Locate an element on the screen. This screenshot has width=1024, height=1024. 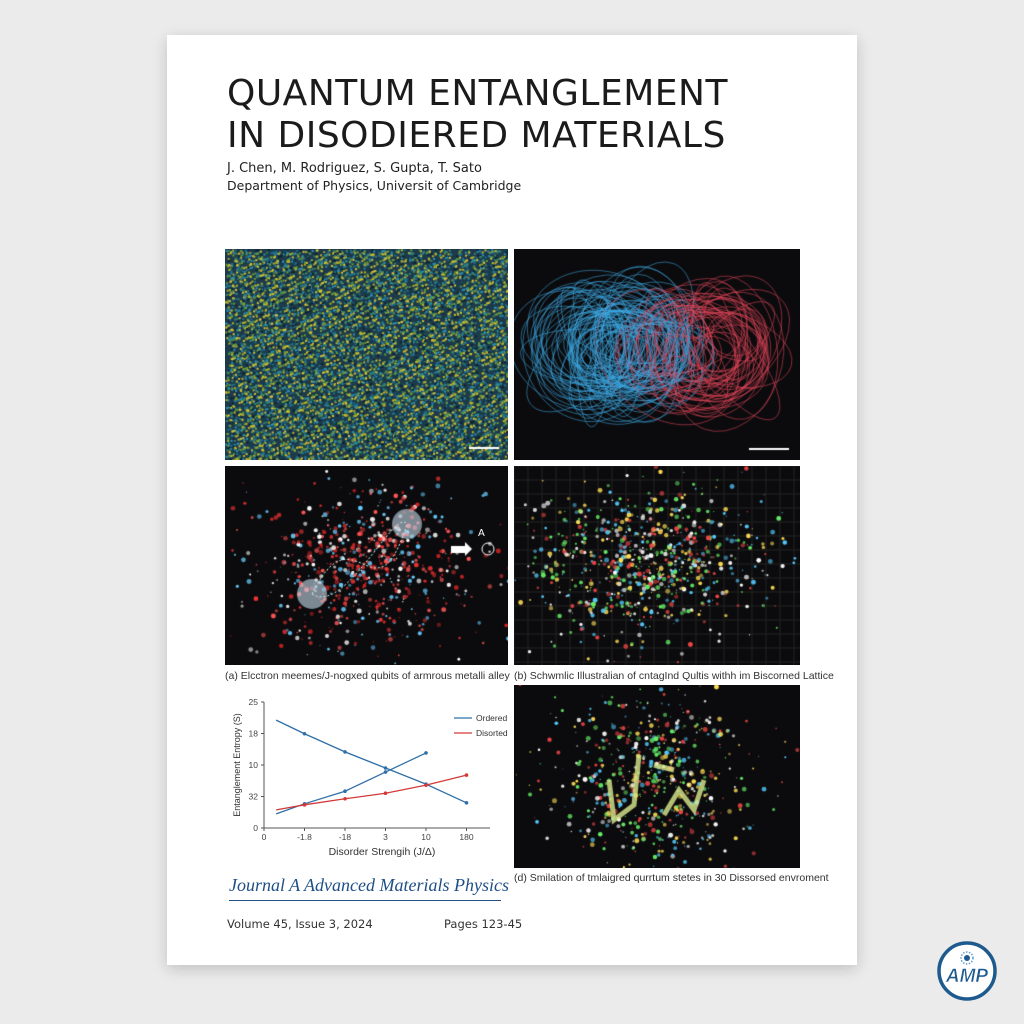
figure-lattice-image is located at coordinates (657, 565).